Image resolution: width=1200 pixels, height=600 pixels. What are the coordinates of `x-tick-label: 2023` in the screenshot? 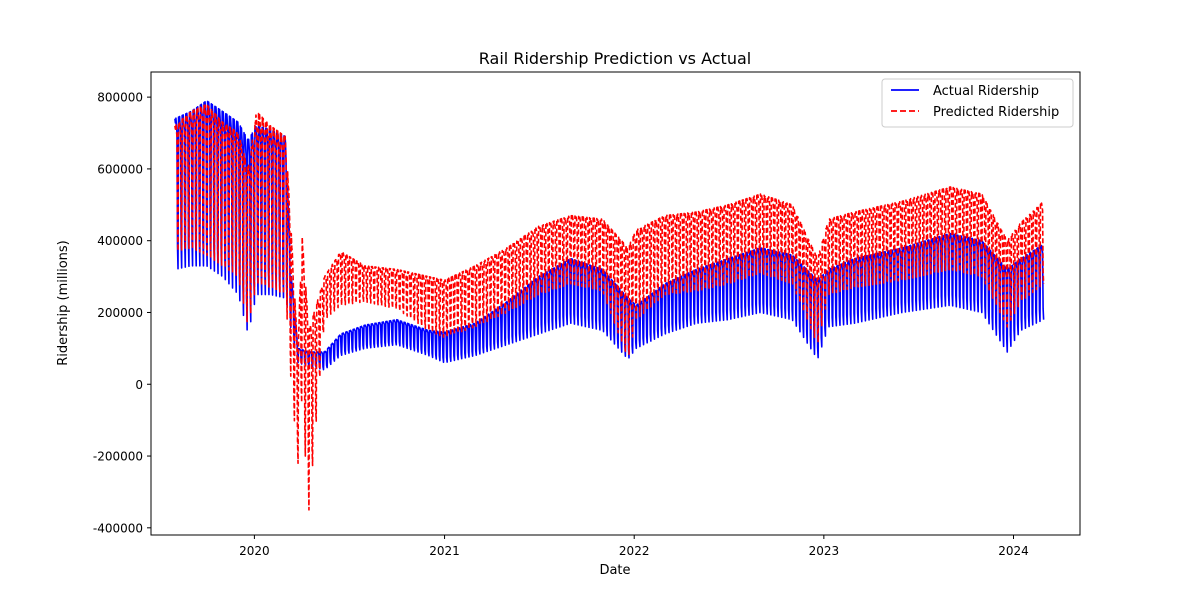 It's located at (824, 551).